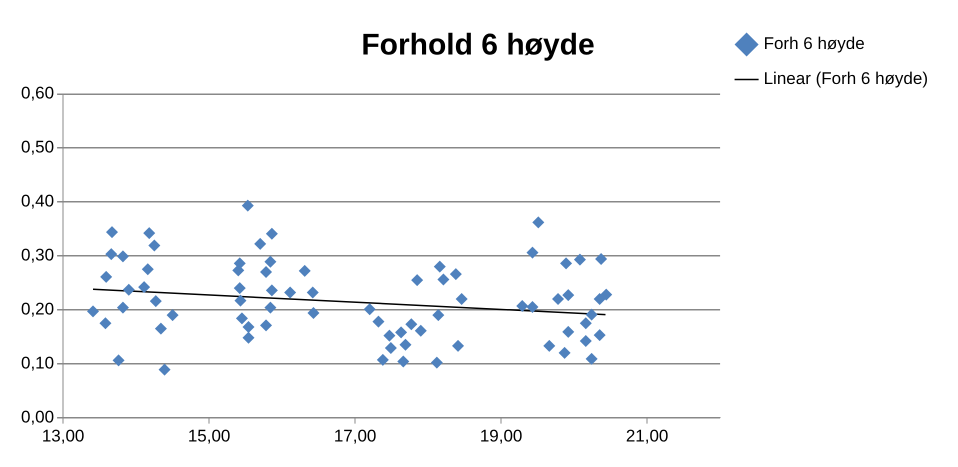 This screenshot has width=958, height=467. What do you see at coordinates (37, 362) in the screenshot?
I see `y-tick-label: 0,10` at bounding box center [37, 362].